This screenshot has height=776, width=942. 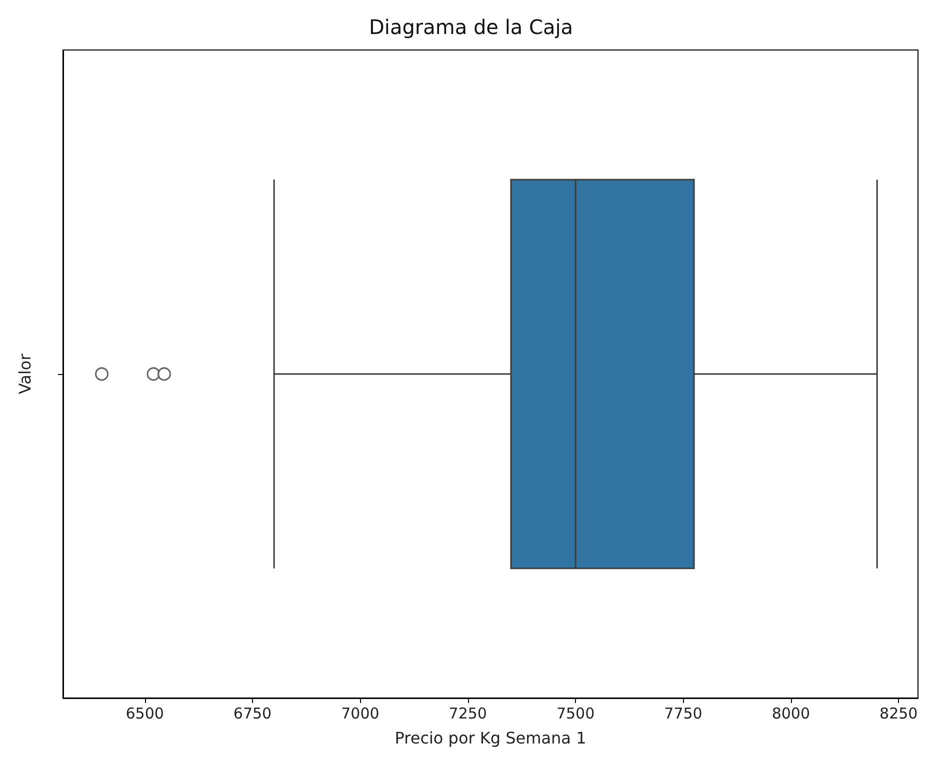 What do you see at coordinates (683, 713) in the screenshot?
I see `x-tick-label: 7750` at bounding box center [683, 713].